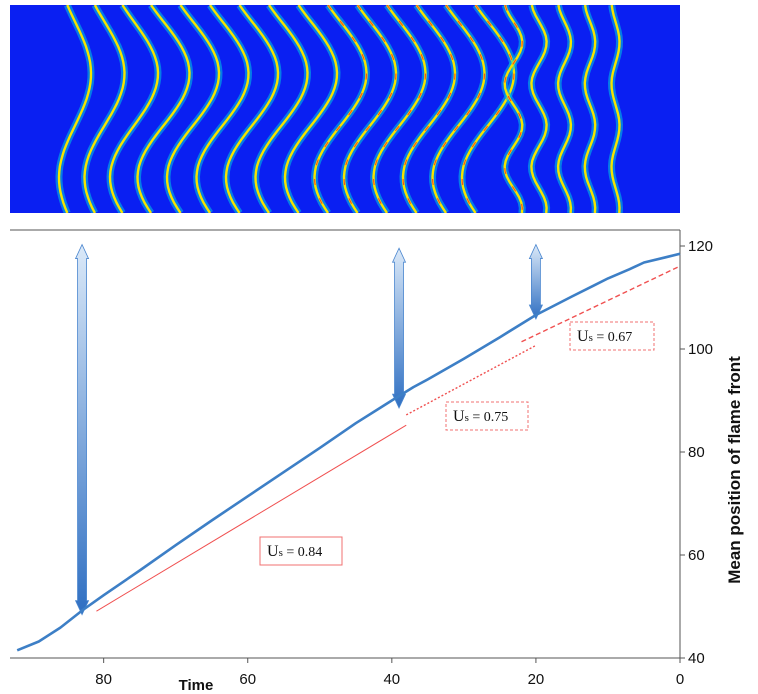  What do you see at coordinates (536, 679) in the screenshot?
I see `x-tick-label: 20` at bounding box center [536, 679].